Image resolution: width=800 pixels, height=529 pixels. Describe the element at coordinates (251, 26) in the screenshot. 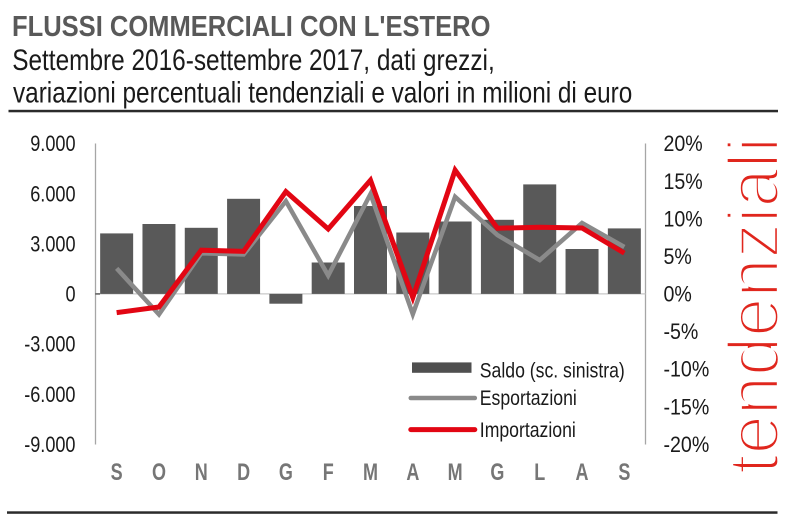

I see `svg-text:FLUSSI COMMERCIALI CON L'ESTER: FLUSSI COMMERCIALI CON L'ESTERO` at that location.